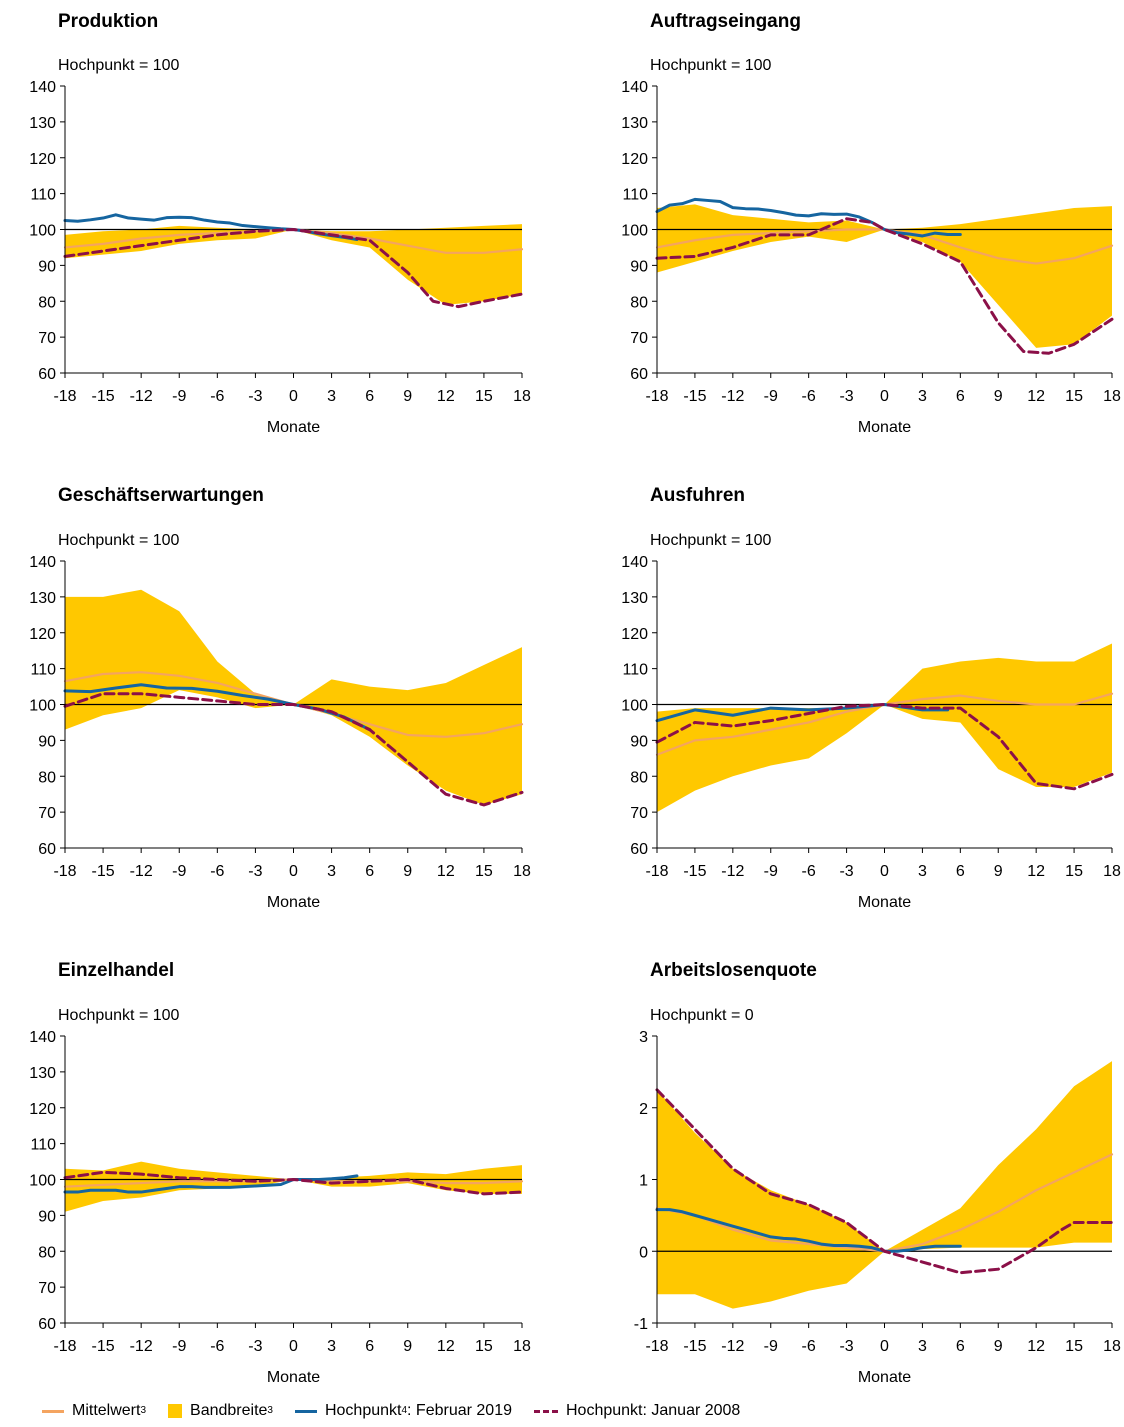 The width and height of the screenshot is (1124, 1427). I want to click on chart1-x-tick-label: -6, so click(217, 396).